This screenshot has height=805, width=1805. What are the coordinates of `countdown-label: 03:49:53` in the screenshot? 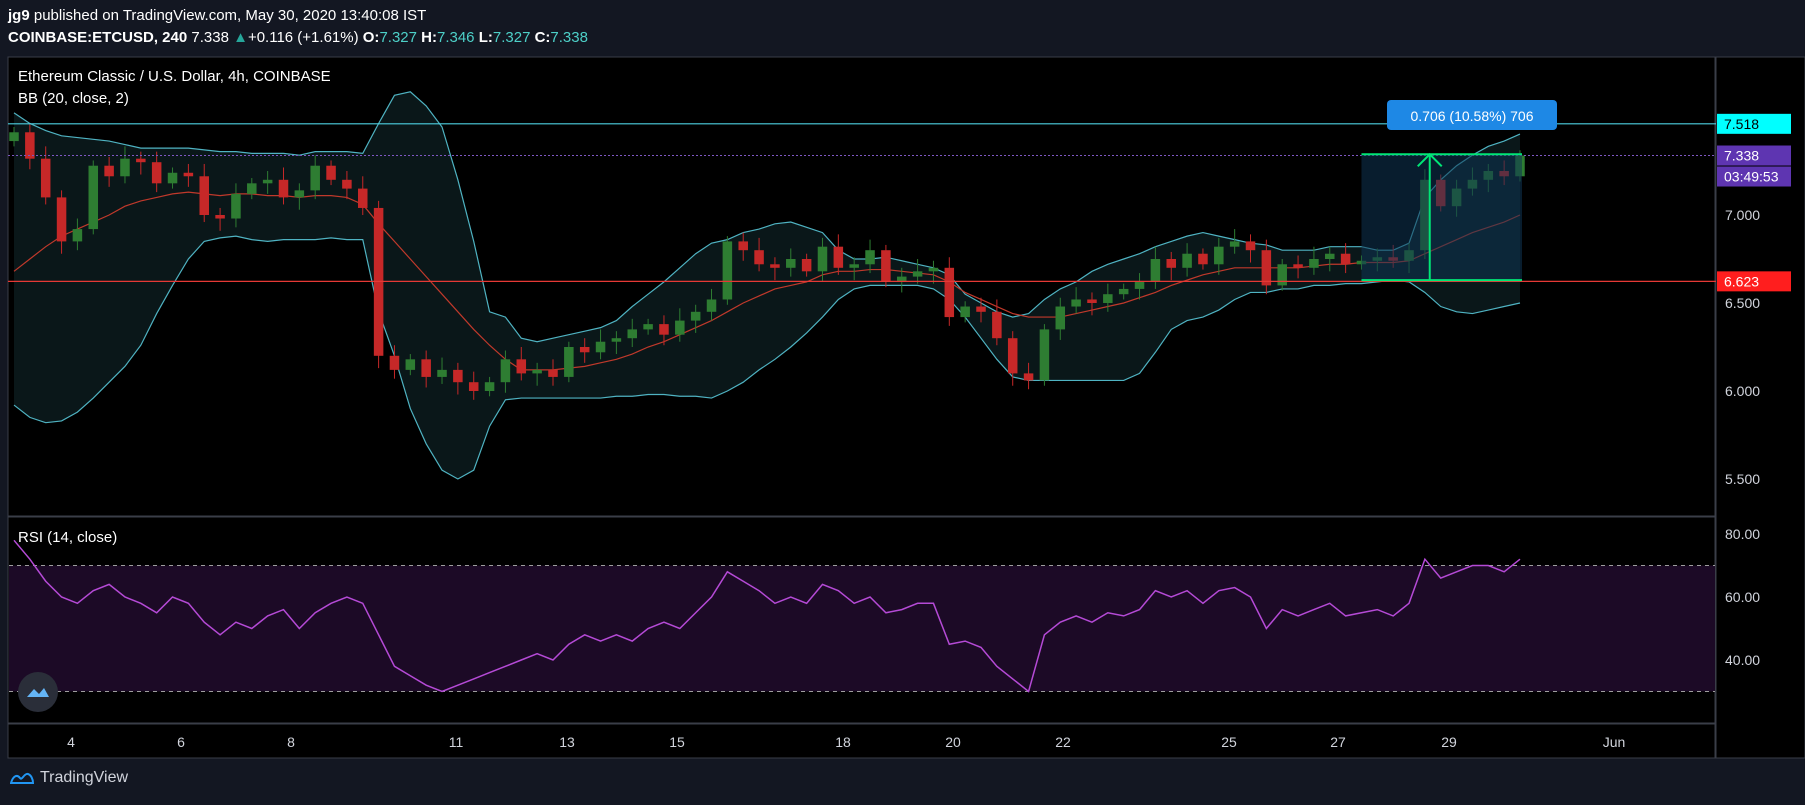 It's located at (1751, 177).